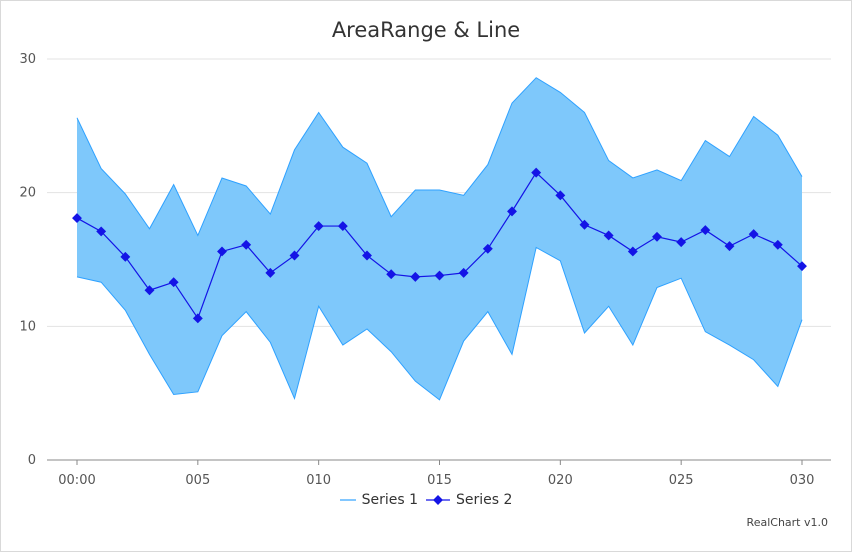 This screenshot has width=852, height=552. Describe the element at coordinates (439, 480) in the screenshot. I see `x-tick-label: 015` at that location.